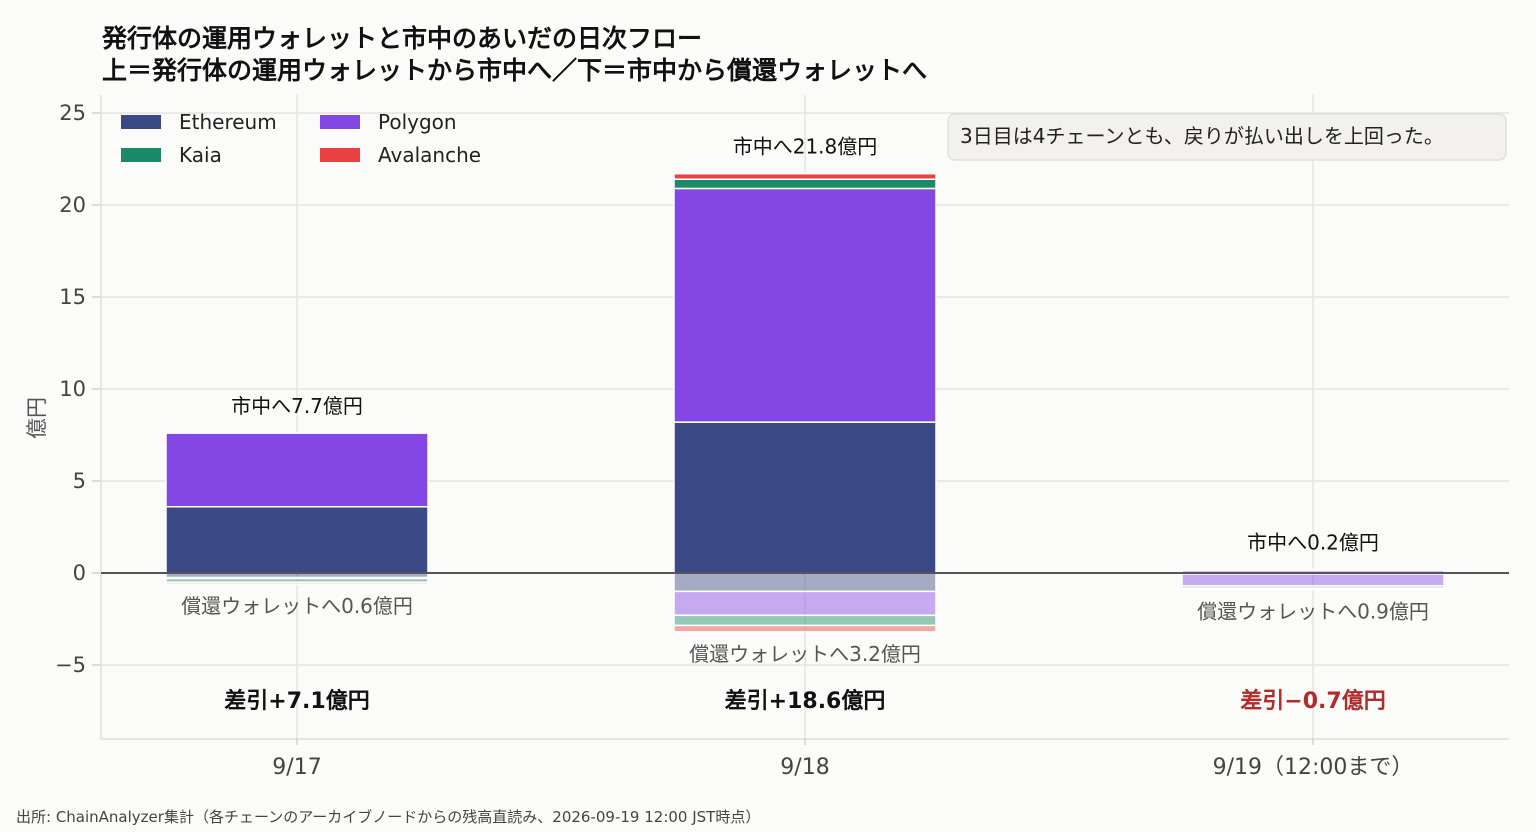 The height and width of the screenshot is (832, 1536). I want to click on bar-bottom-label: 償還ウォレットへ0.6億円, so click(297, 606).